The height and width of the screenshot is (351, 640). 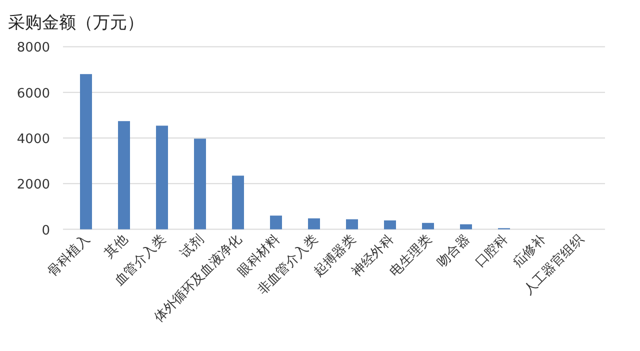 I want to click on y-tick-label: 6000, so click(x=33, y=94).